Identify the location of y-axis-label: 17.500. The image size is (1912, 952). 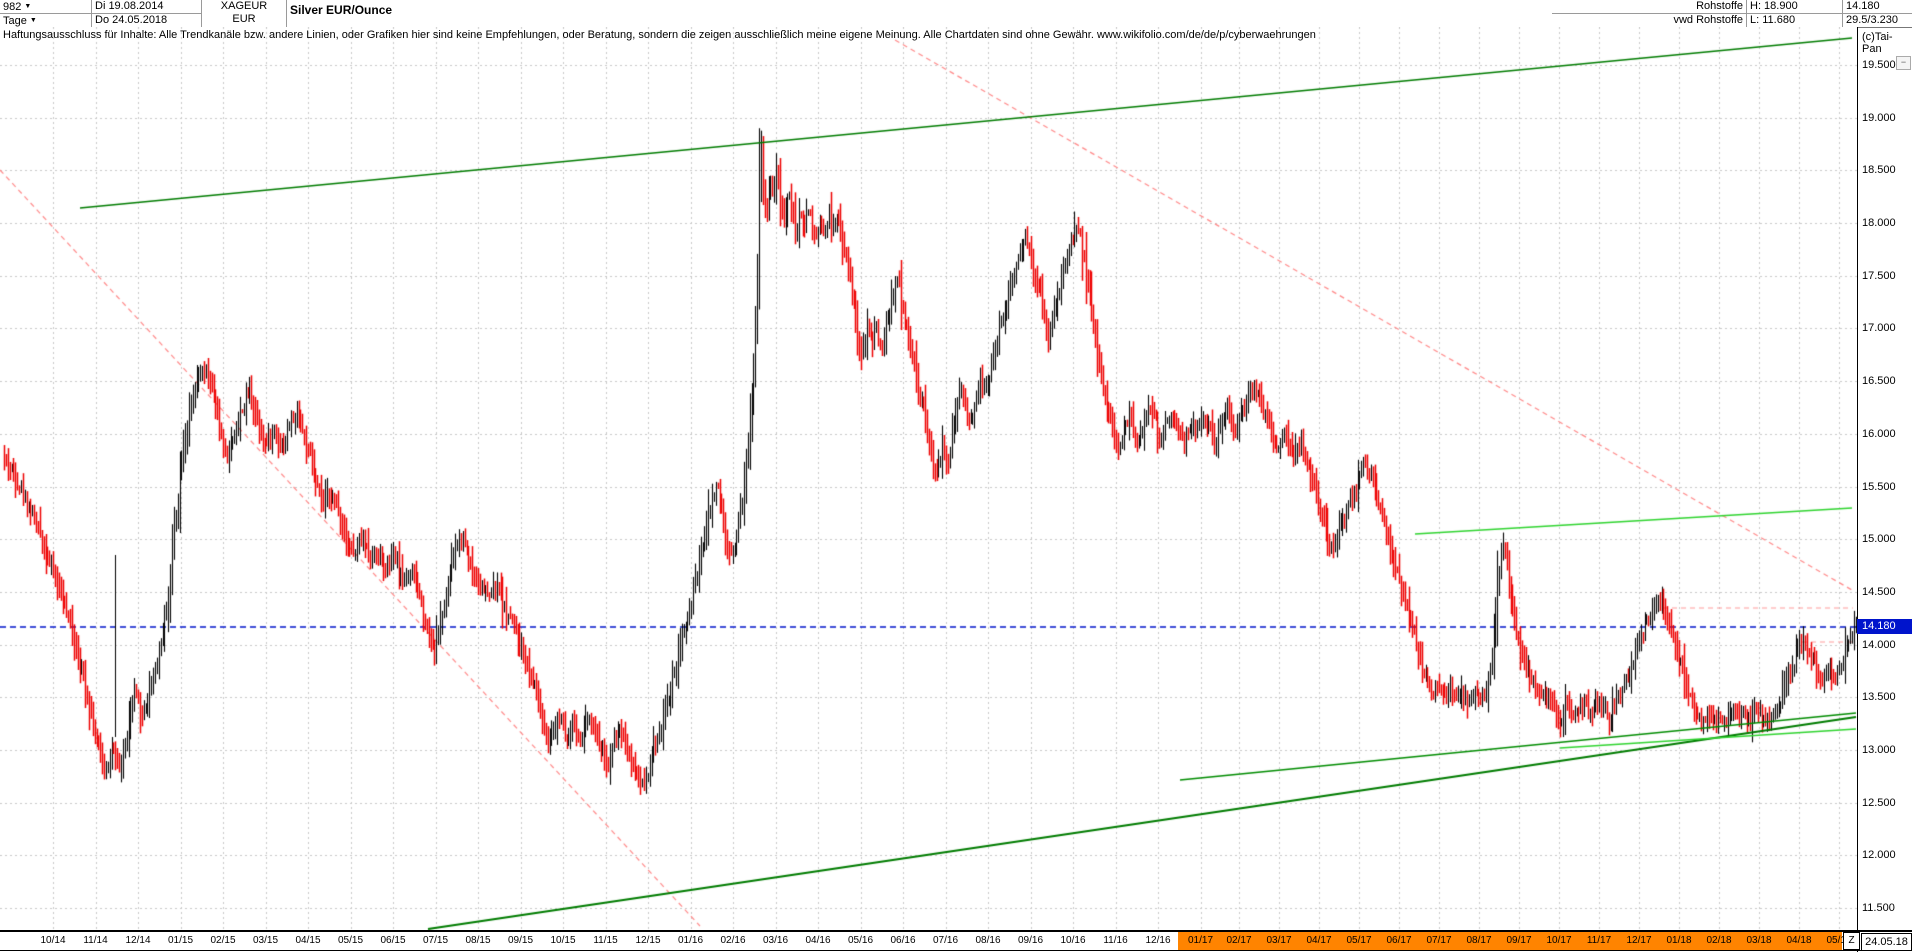
(1879, 275).